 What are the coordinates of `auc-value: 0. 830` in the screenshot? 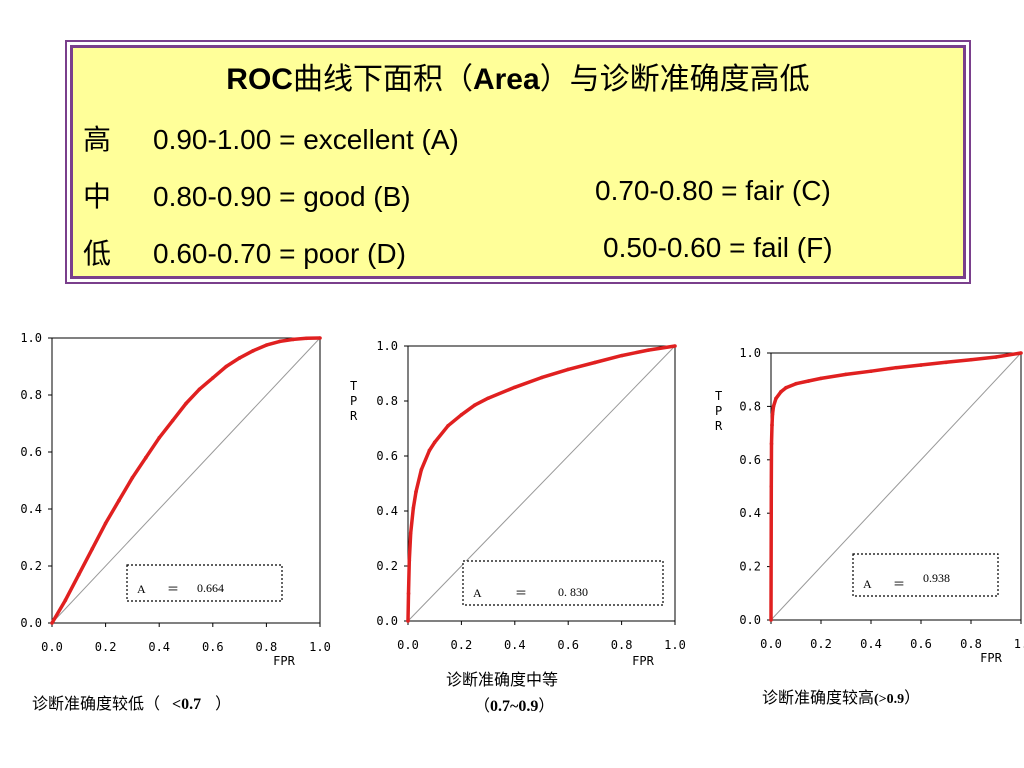 It's located at (573, 592).